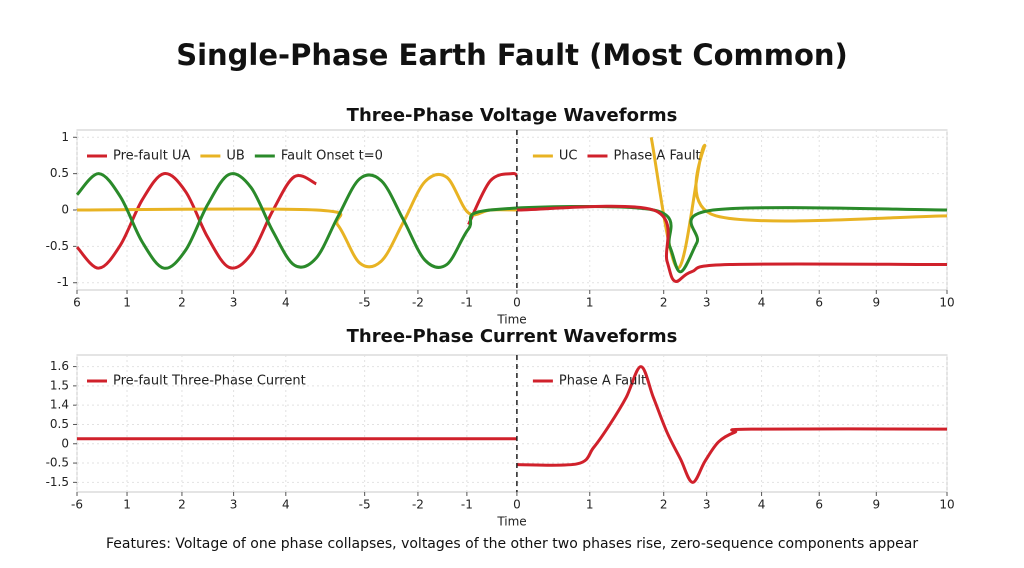 This screenshot has width=1024, height=568. What do you see at coordinates (151, 156) in the screenshot?
I see `legend-label: Pre-fault UA` at bounding box center [151, 156].